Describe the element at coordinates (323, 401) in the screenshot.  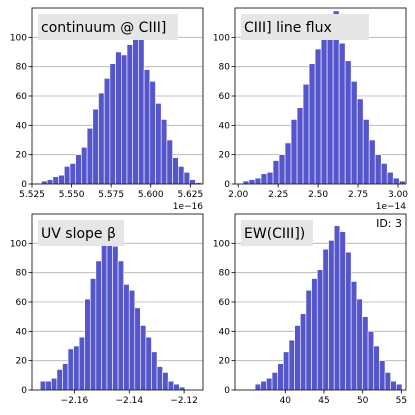
I see `x-tick-label: 45` at that location.